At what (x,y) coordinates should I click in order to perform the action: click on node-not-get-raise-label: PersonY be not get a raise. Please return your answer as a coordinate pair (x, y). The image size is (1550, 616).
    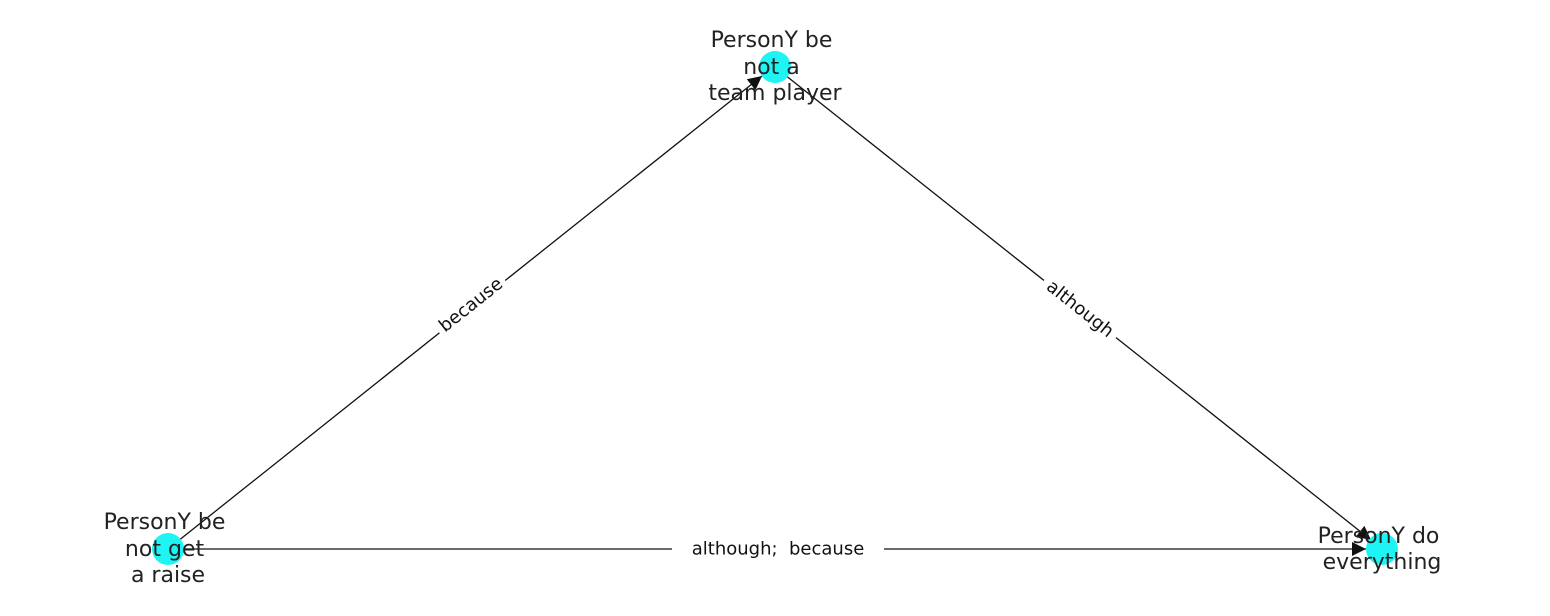
    Looking at the image, I should click on (168, 549).